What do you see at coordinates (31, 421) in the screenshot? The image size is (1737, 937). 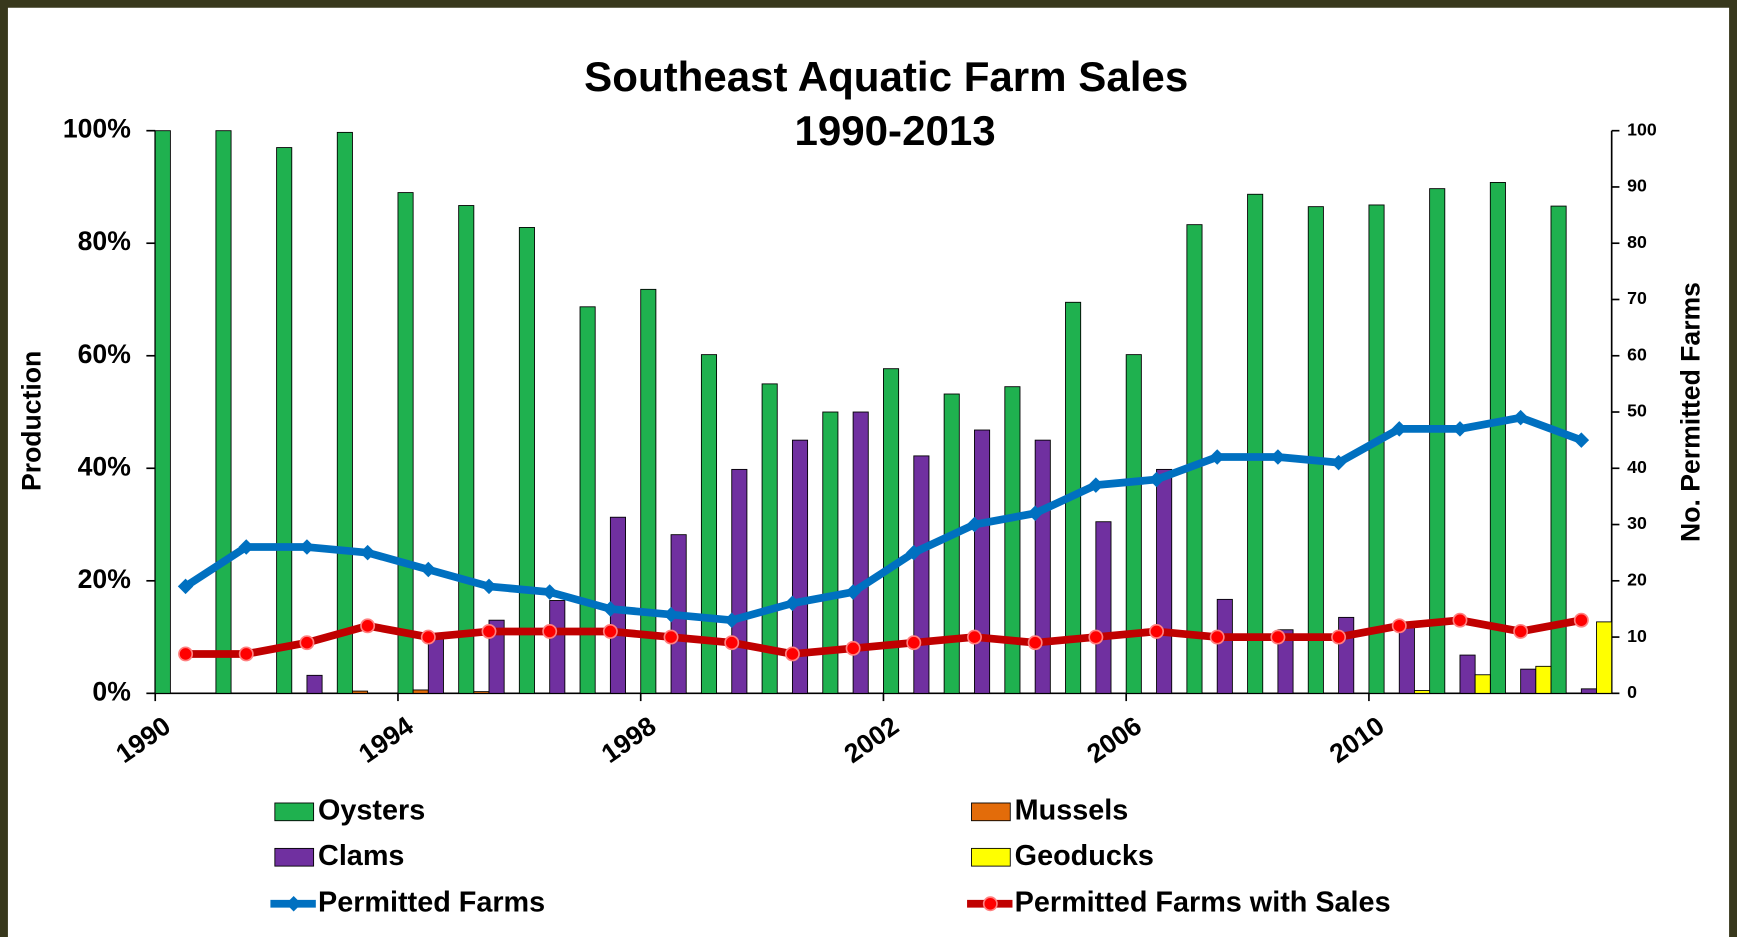 I see `y-axis-label: Production` at bounding box center [31, 421].